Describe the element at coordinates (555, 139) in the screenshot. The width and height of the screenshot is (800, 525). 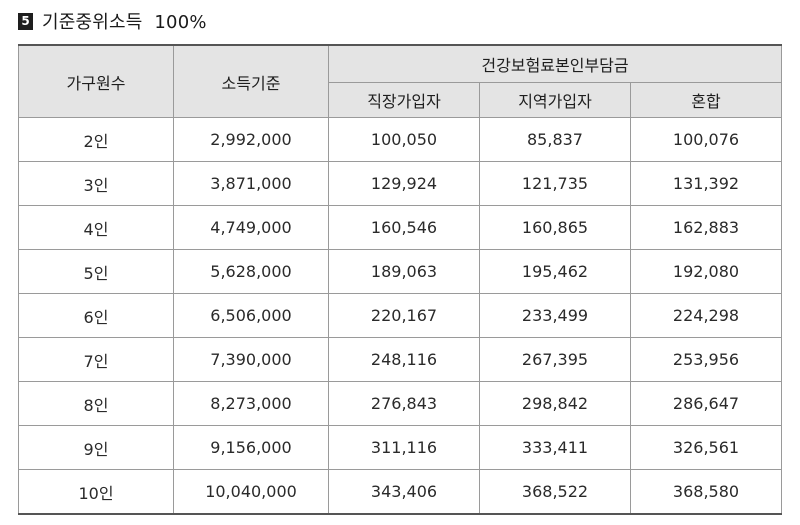
I see `cell-regional: 85,837` at that location.